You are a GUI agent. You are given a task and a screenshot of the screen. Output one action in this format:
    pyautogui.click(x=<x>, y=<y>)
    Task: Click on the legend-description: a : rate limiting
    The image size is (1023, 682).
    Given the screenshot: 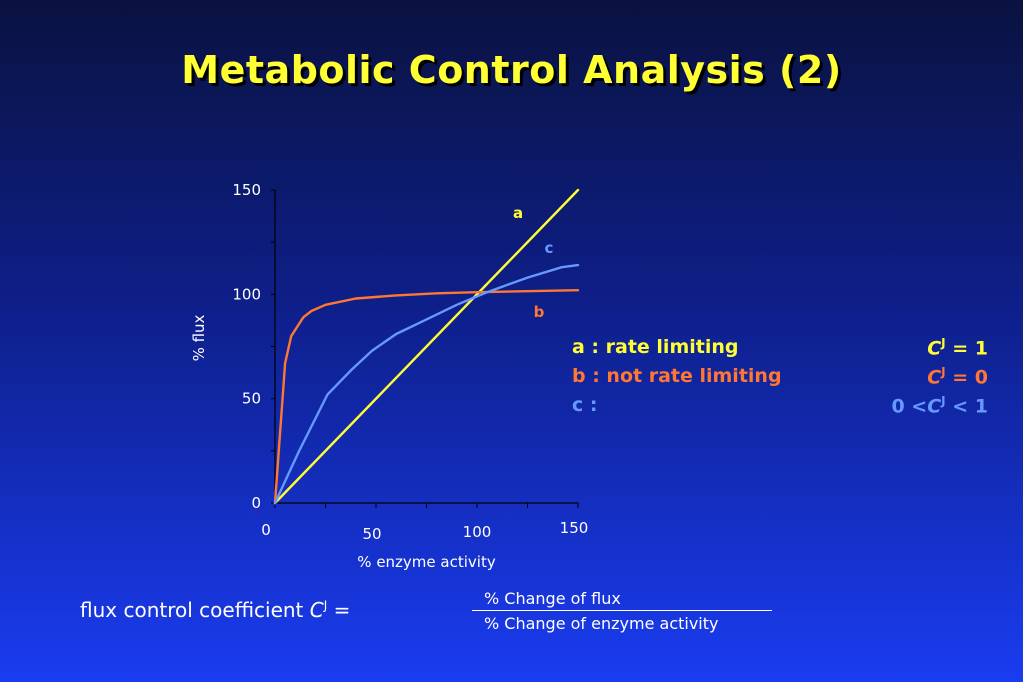 What is the action you would take?
    pyautogui.click(x=655, y=347)
    